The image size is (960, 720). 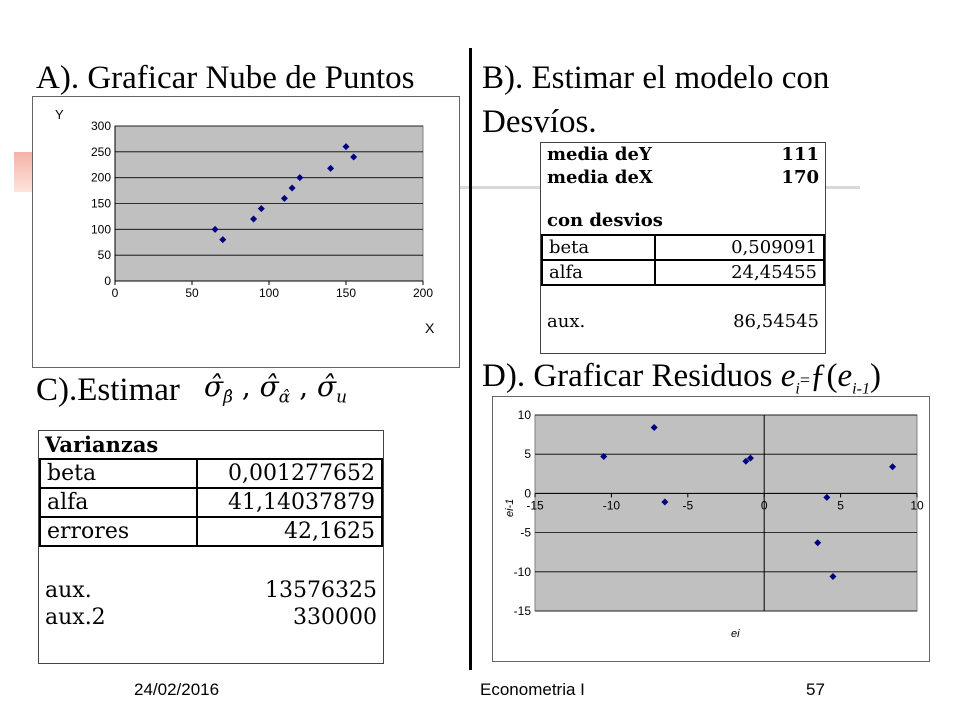 What do you see at coordinates (342, 397) in the screenshot?
I see `sigma-sub-u: u` at bounding box center [342, 397].